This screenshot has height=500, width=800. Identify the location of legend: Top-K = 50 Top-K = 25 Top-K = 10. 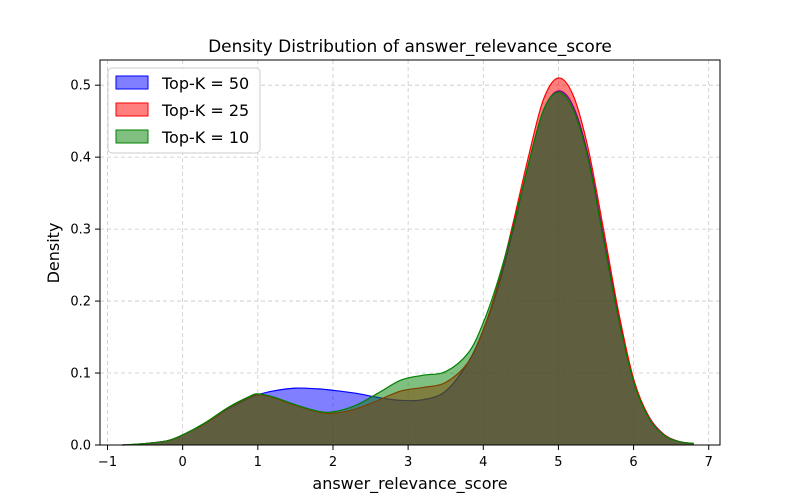
(184, 110).